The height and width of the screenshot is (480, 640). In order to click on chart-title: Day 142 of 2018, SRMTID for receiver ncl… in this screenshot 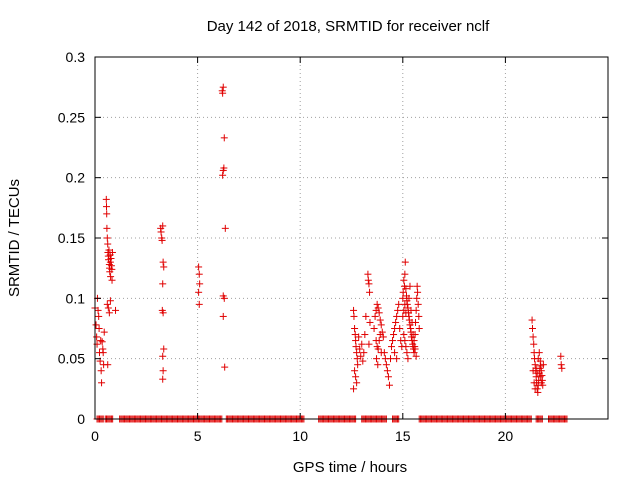, I will do `click(348, 26)`.